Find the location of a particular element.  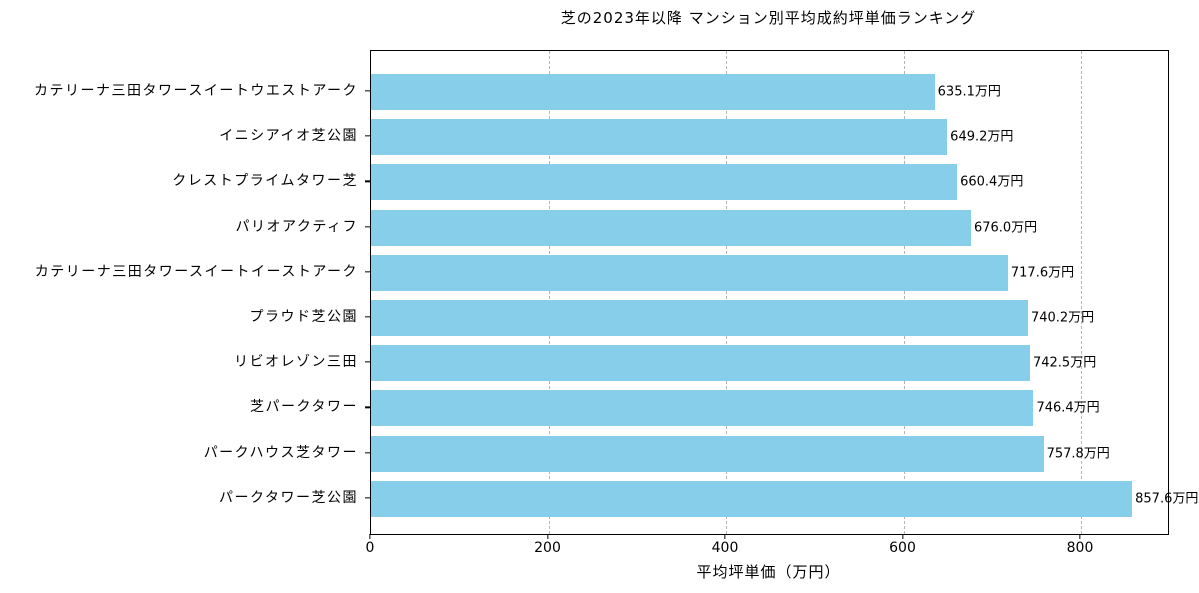

x-tick-label: 400 is located at coordinates (725, 548).